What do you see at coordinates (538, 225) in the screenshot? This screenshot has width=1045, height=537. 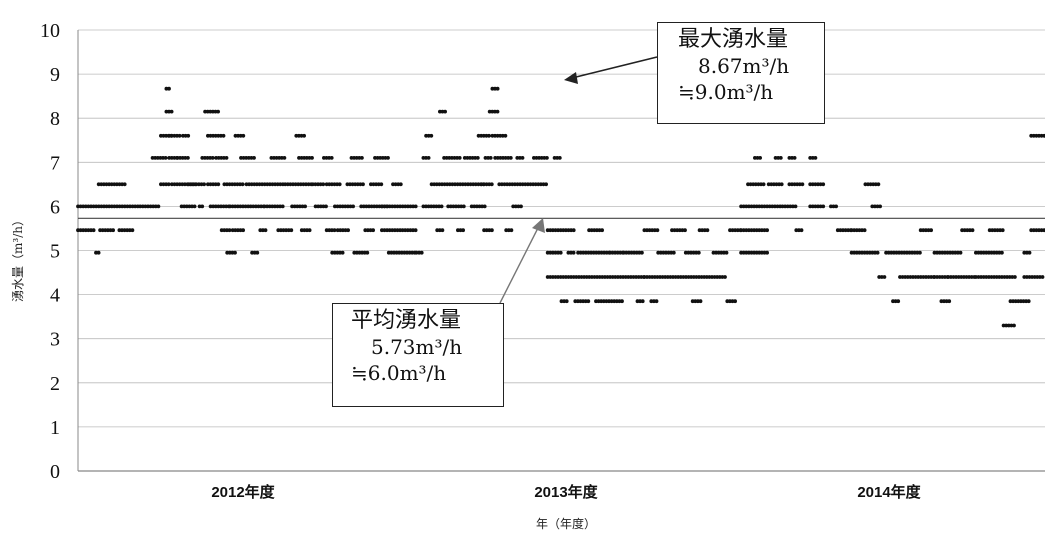 I see `avg-callout-arrowhead` at bounding box center [538, 225].